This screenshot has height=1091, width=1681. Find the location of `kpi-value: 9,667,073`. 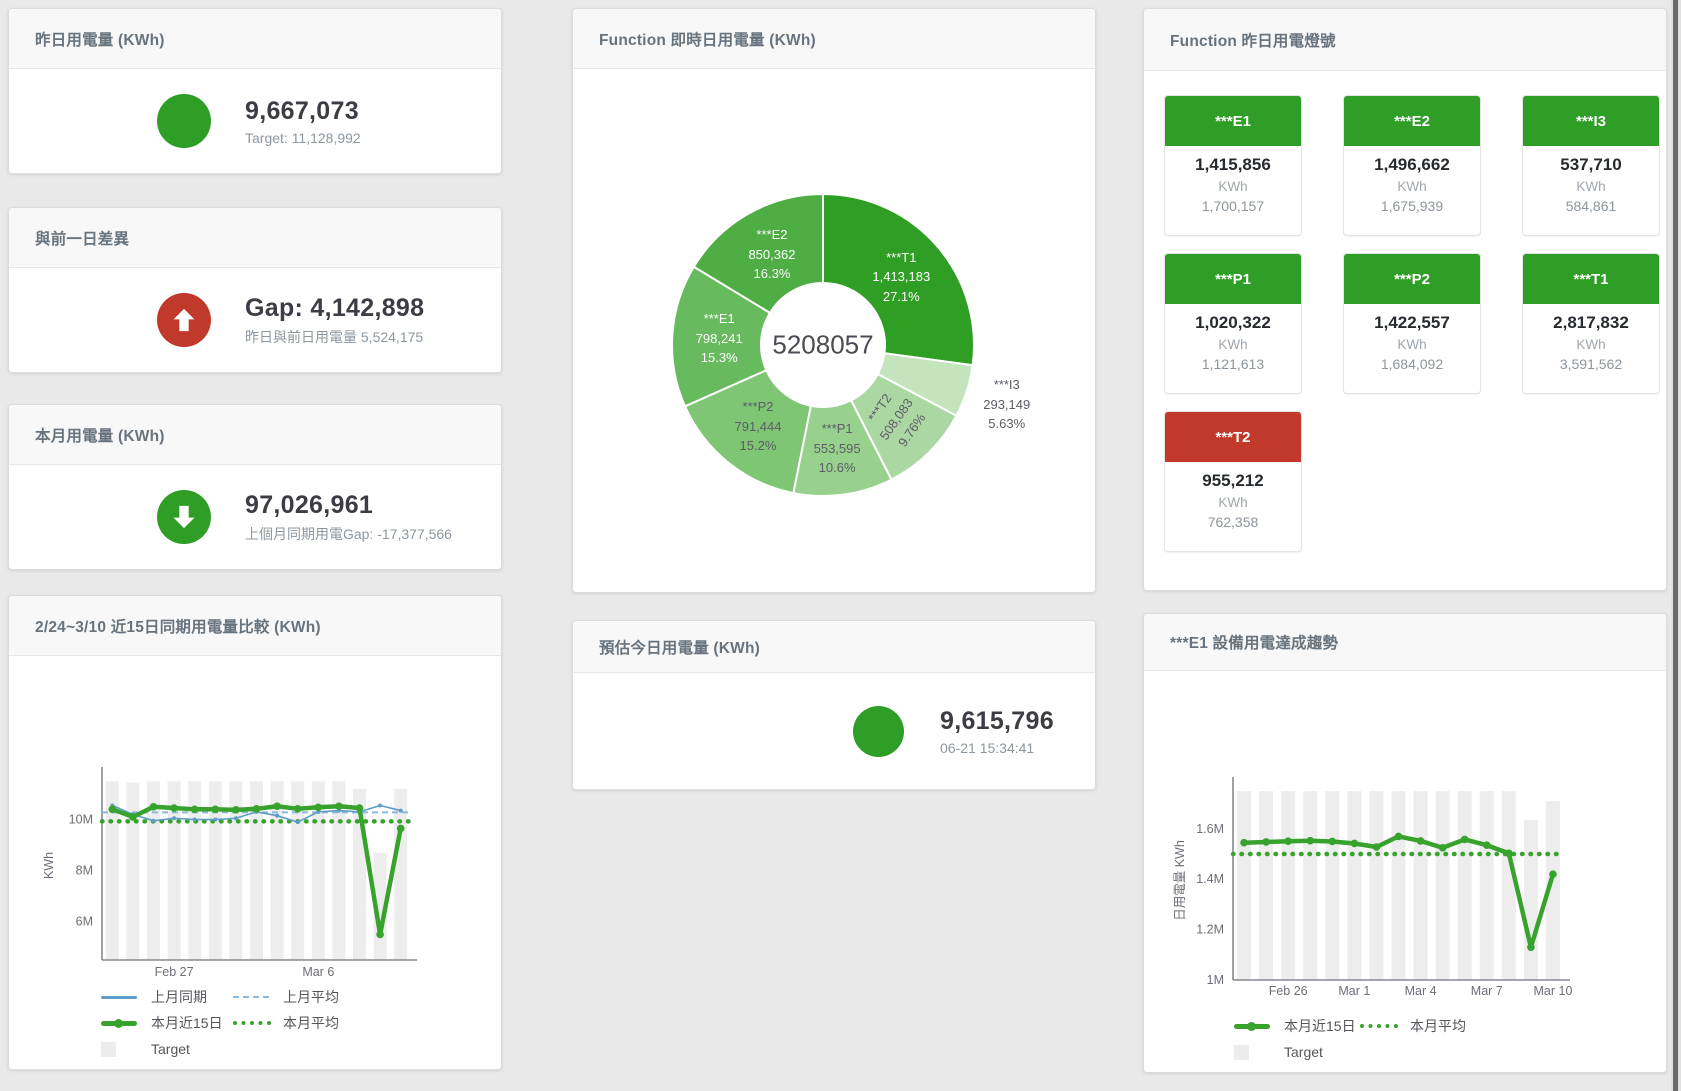

kpi-value: 9,667,073 is located at coordinates (302, 110).